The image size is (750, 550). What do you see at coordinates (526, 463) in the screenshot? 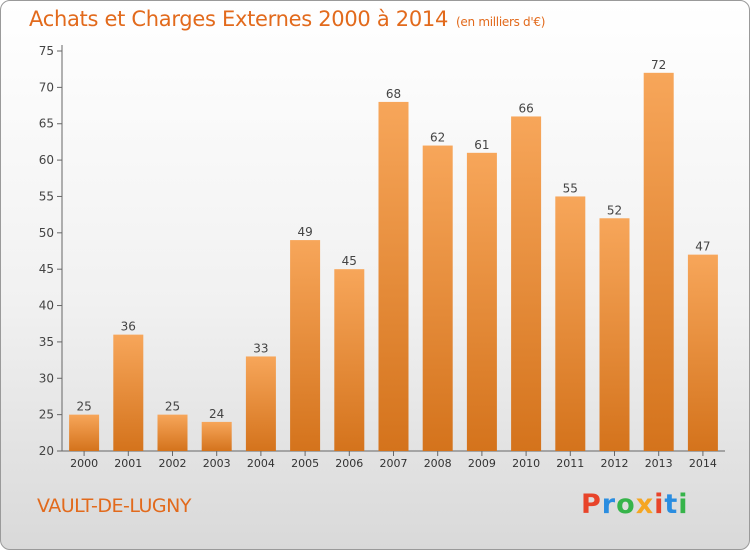
I see `x-tick-label: 2010` at bounding box center [526, 463].